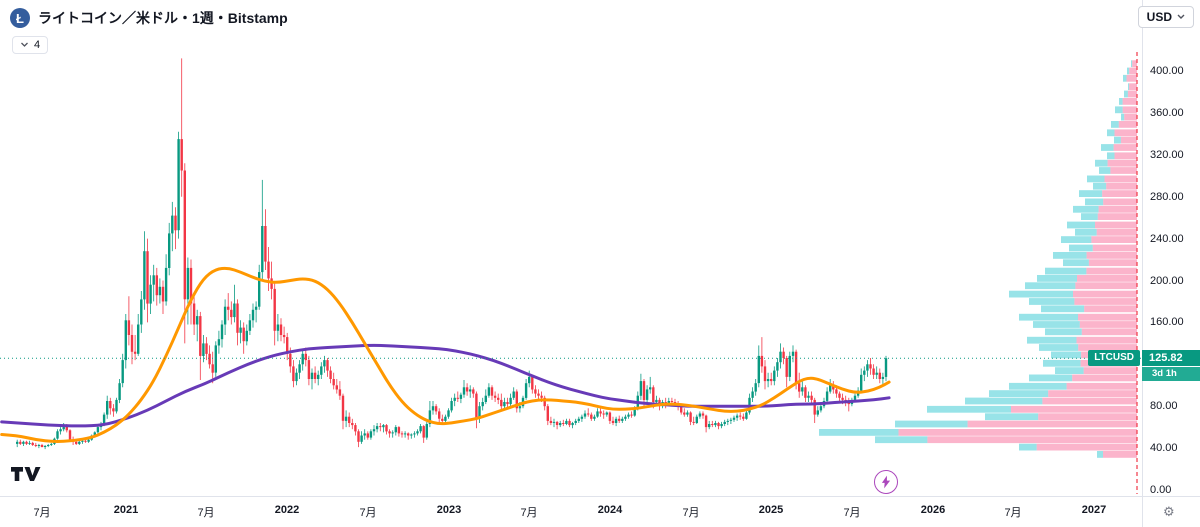  Describe the element at coordinates (1169, 511) in the screenshot. I see `axis-settings-gear-icon: ⚙` at that location.